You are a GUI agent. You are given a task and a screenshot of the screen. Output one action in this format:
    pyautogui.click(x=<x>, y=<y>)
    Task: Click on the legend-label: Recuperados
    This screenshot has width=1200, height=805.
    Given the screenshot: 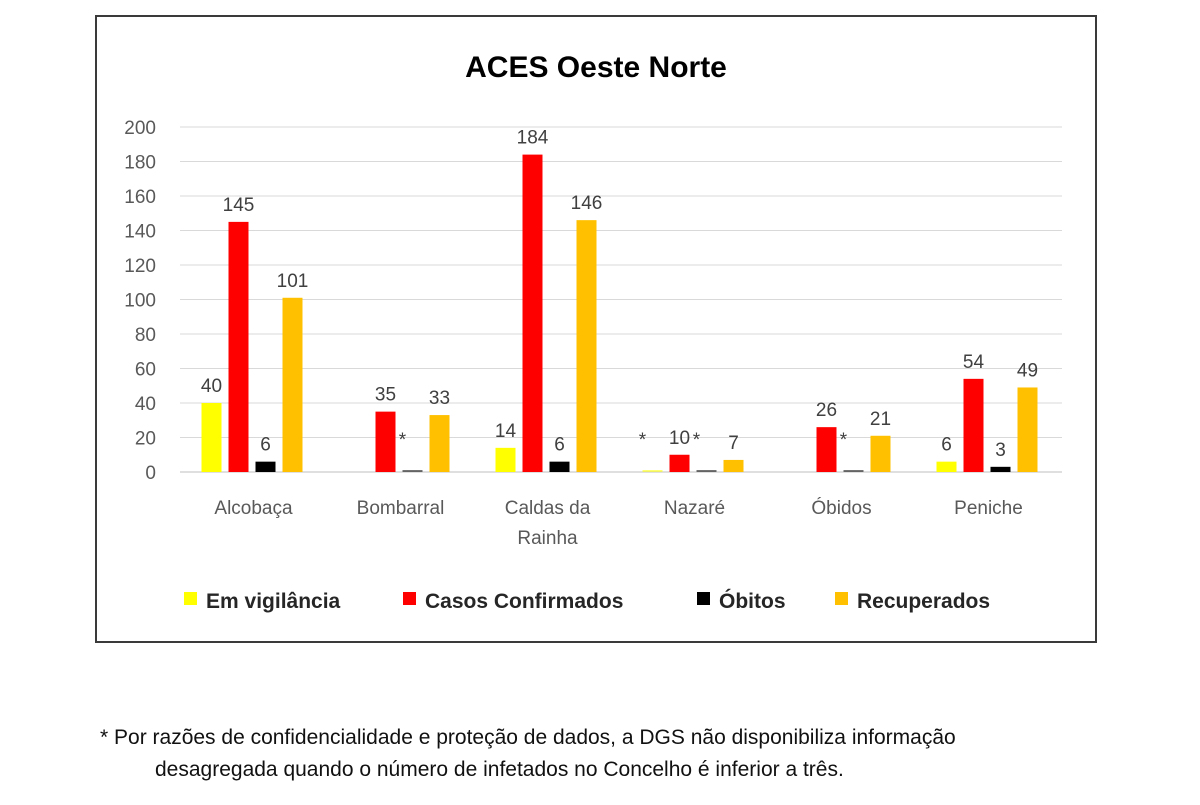 What is the action you would take?
    pyautogui.click(x=923, y=601)
    